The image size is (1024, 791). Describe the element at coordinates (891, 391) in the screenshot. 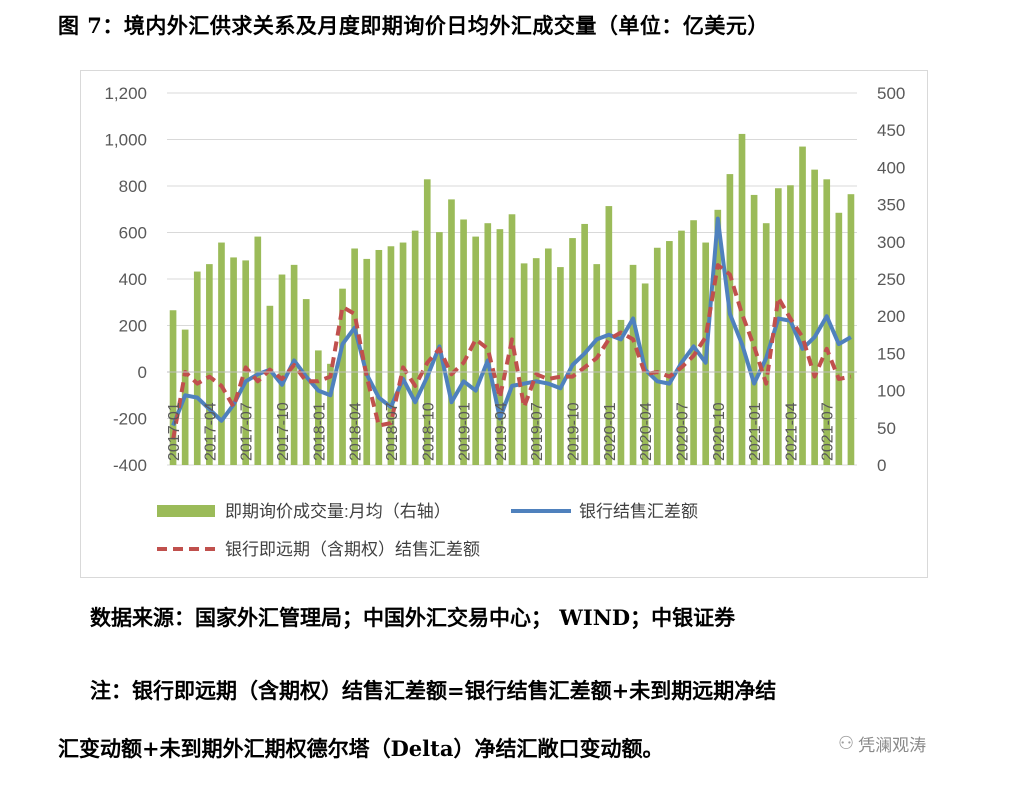

I see `right-tick-label: 100` at that location.